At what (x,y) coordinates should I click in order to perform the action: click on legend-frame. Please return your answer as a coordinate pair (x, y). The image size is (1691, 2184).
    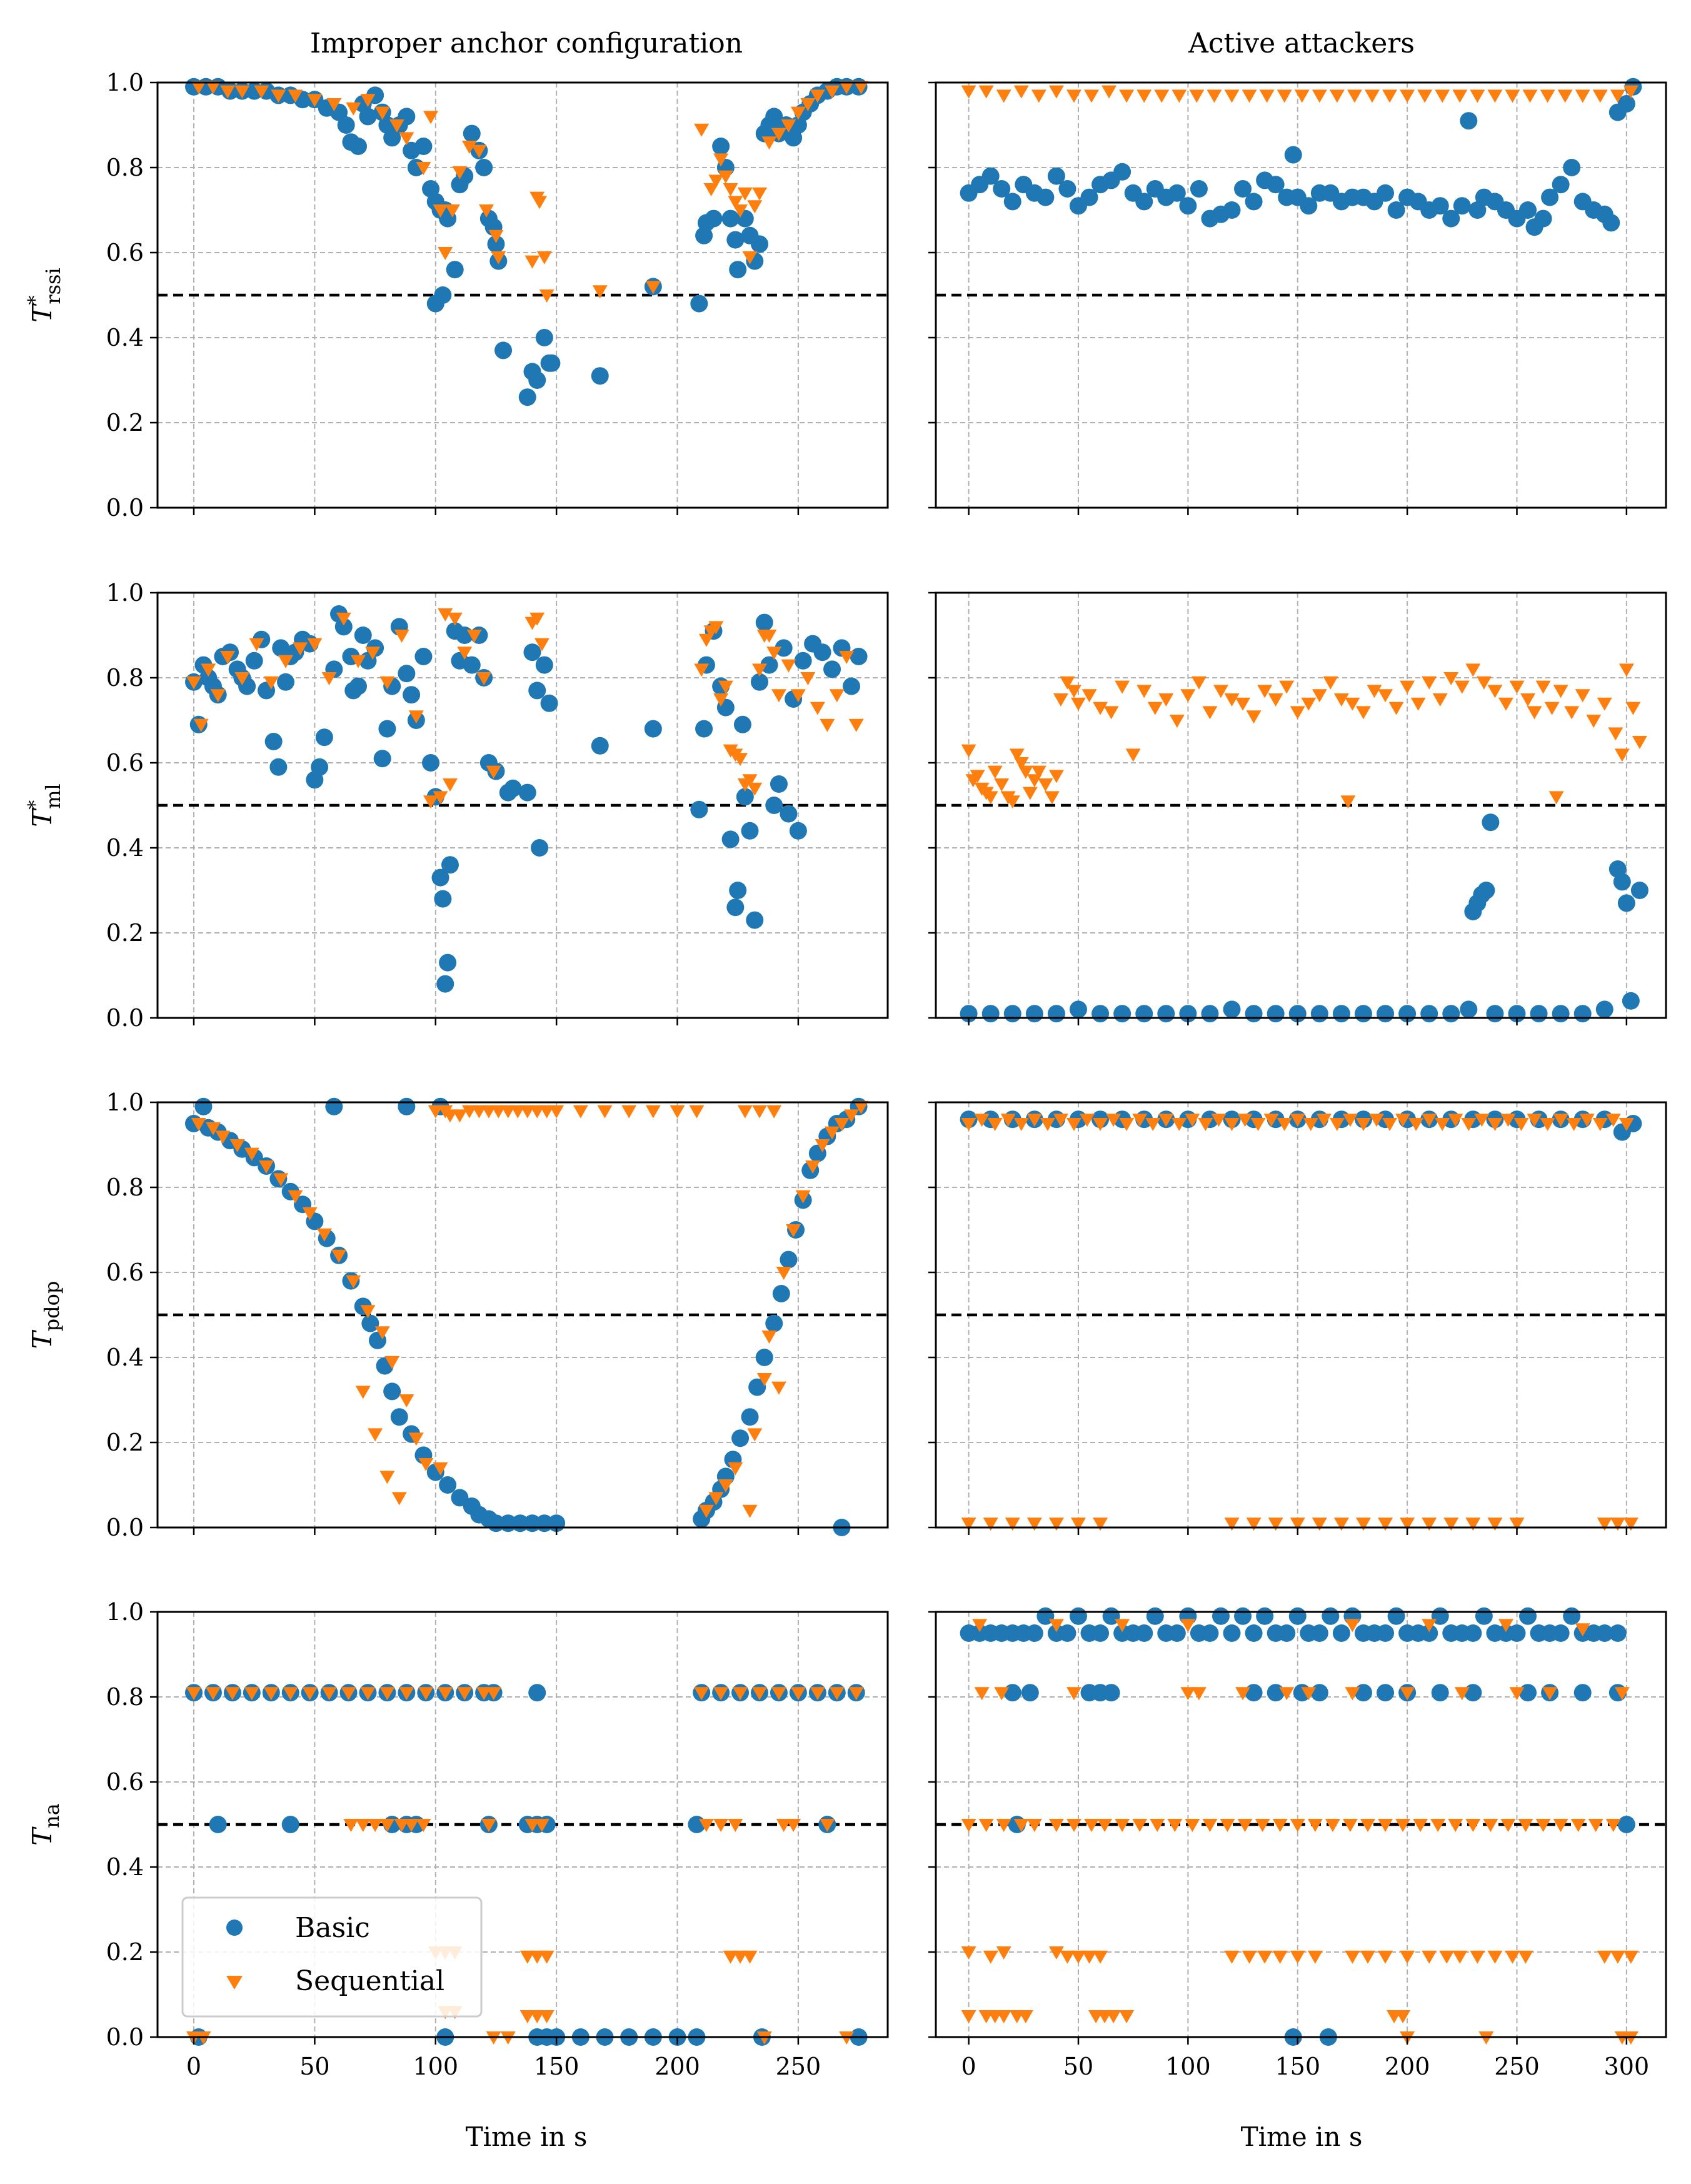
    Looking at the image, I should click on (332, 1957).